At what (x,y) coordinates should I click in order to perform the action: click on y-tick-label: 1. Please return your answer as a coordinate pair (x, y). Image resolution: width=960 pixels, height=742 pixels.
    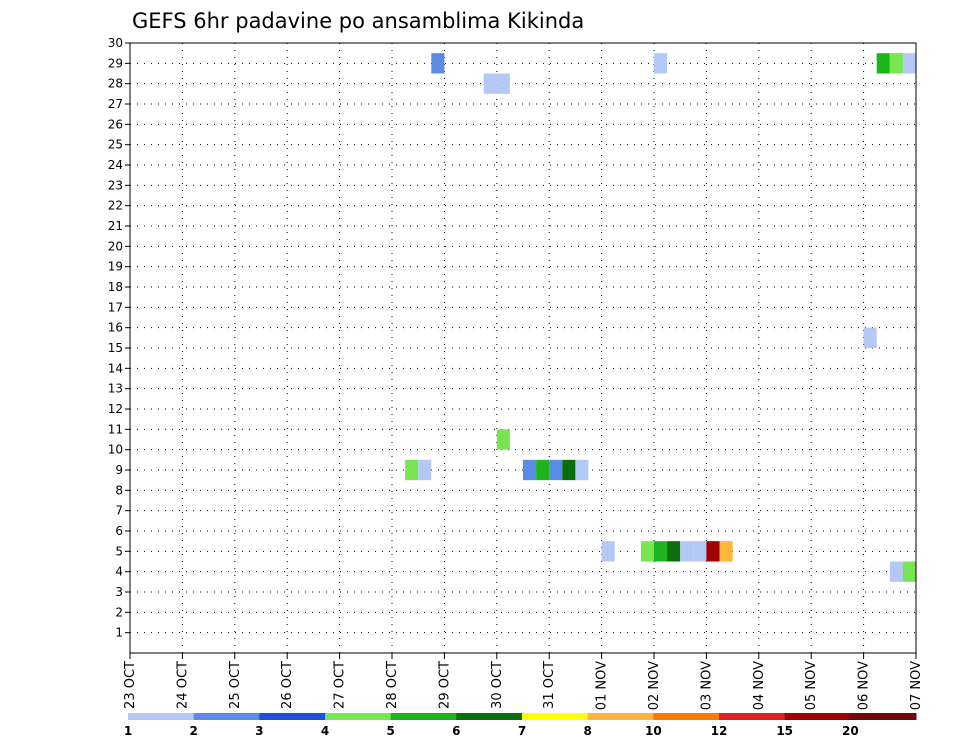
    Looking at the image, I should click on (119, 633).